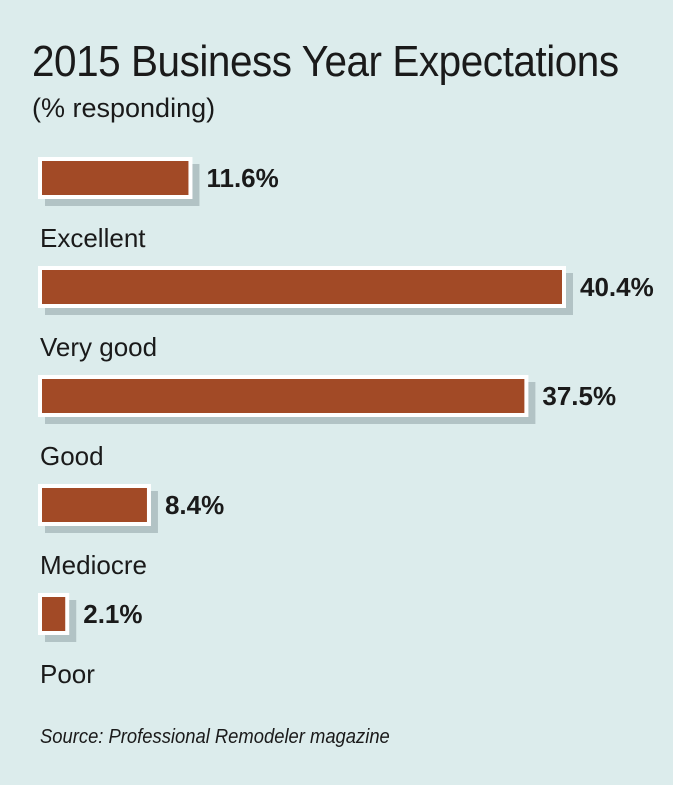 The width and height of the screenshot is (673, 785). I want to click on bar-mediocre, so click(94, 505).